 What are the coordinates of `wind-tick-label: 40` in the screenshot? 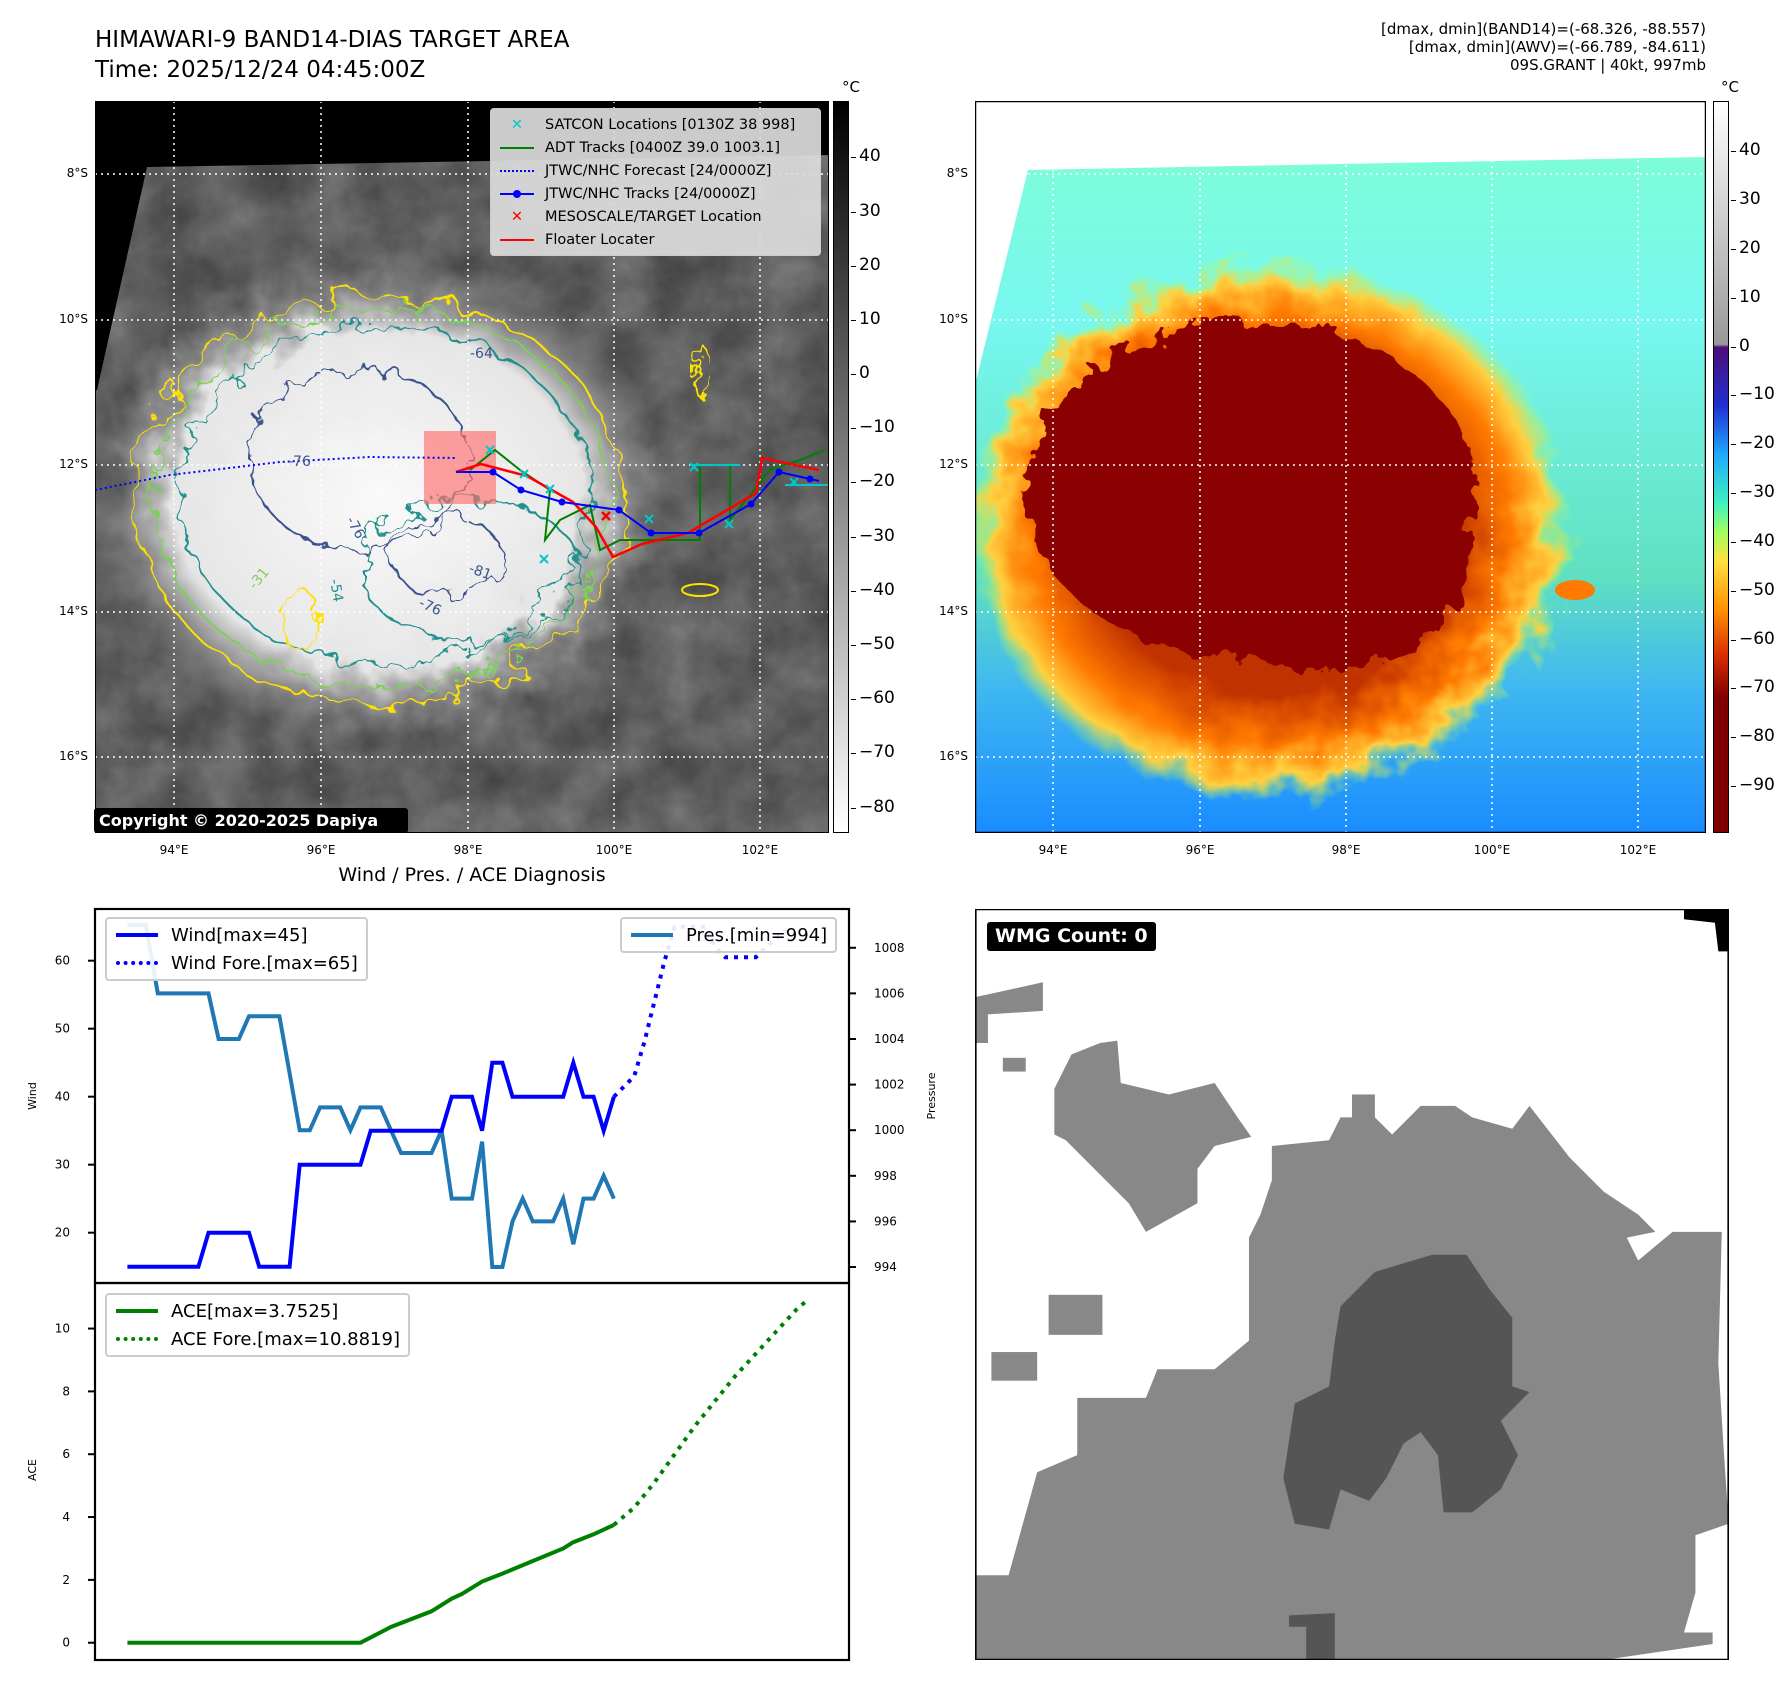 It's located at (62, 1097).